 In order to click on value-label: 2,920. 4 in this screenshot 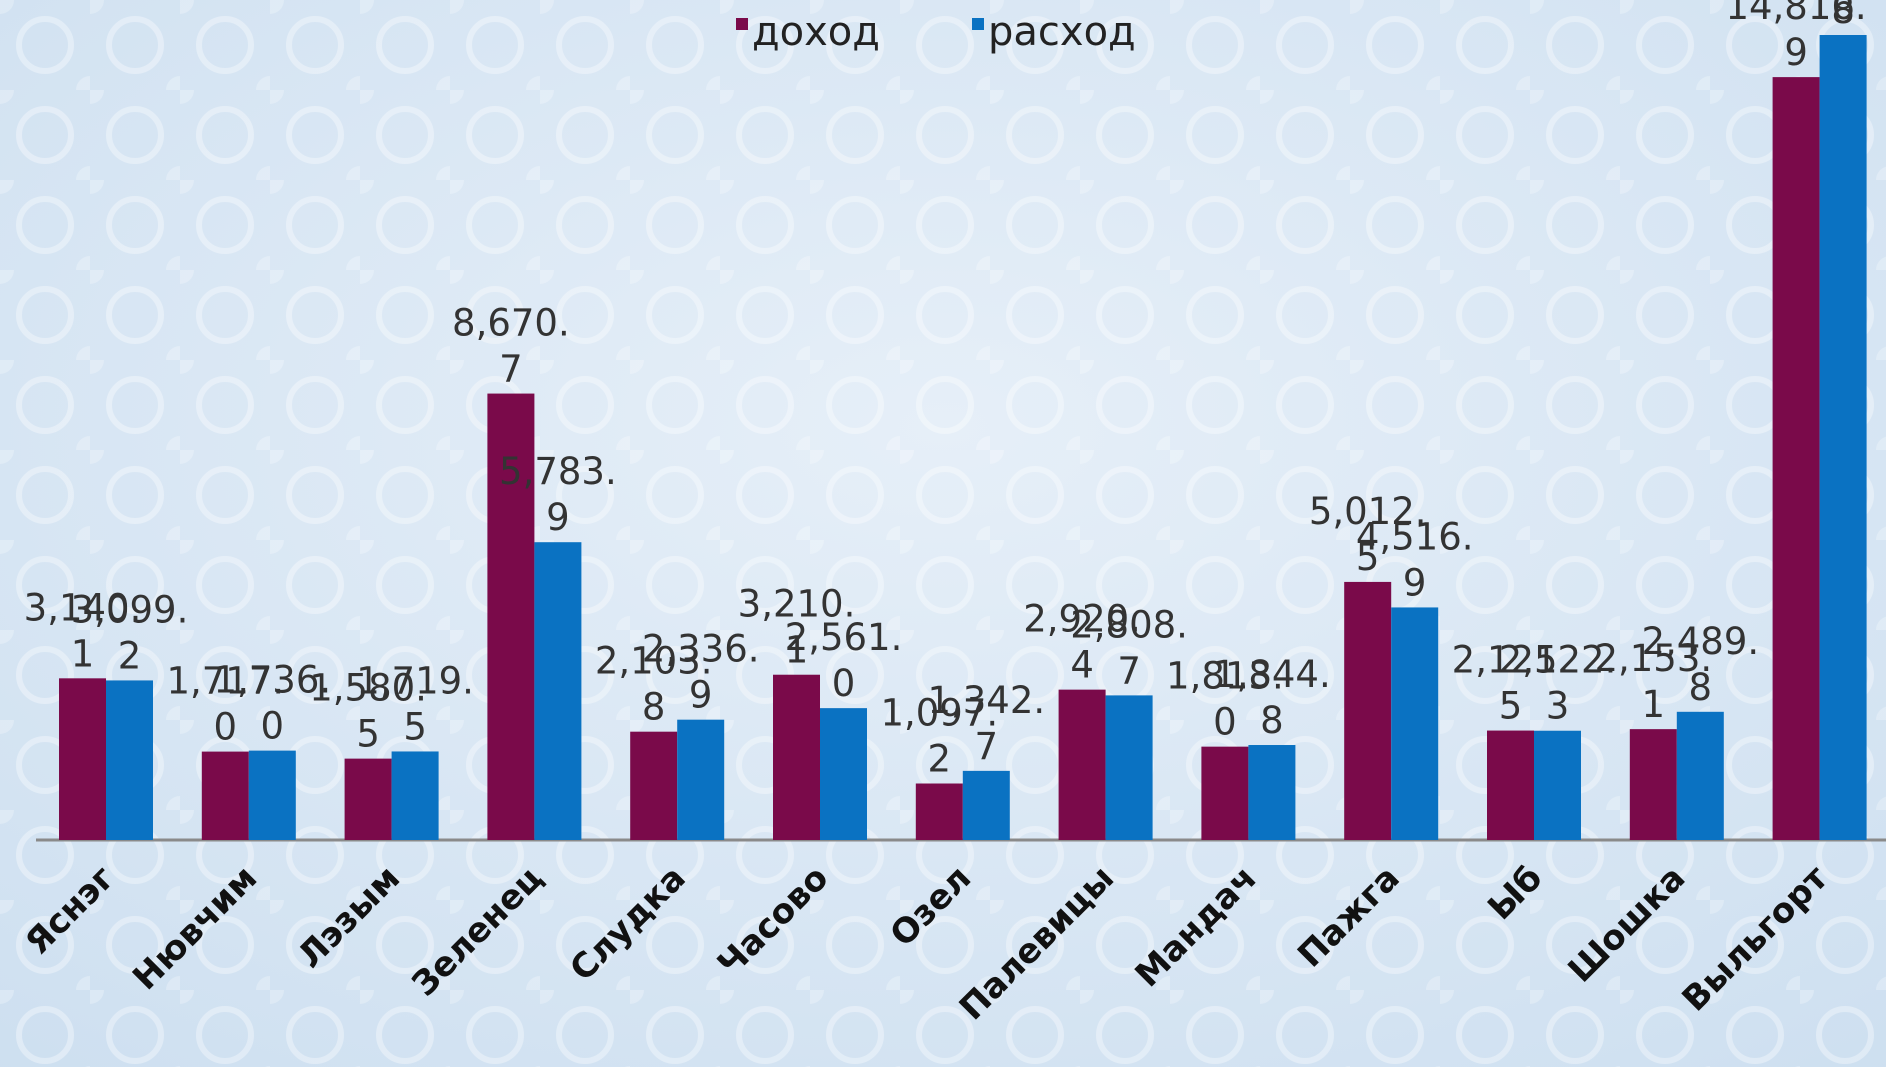, I will do `click(1082, 642)`.